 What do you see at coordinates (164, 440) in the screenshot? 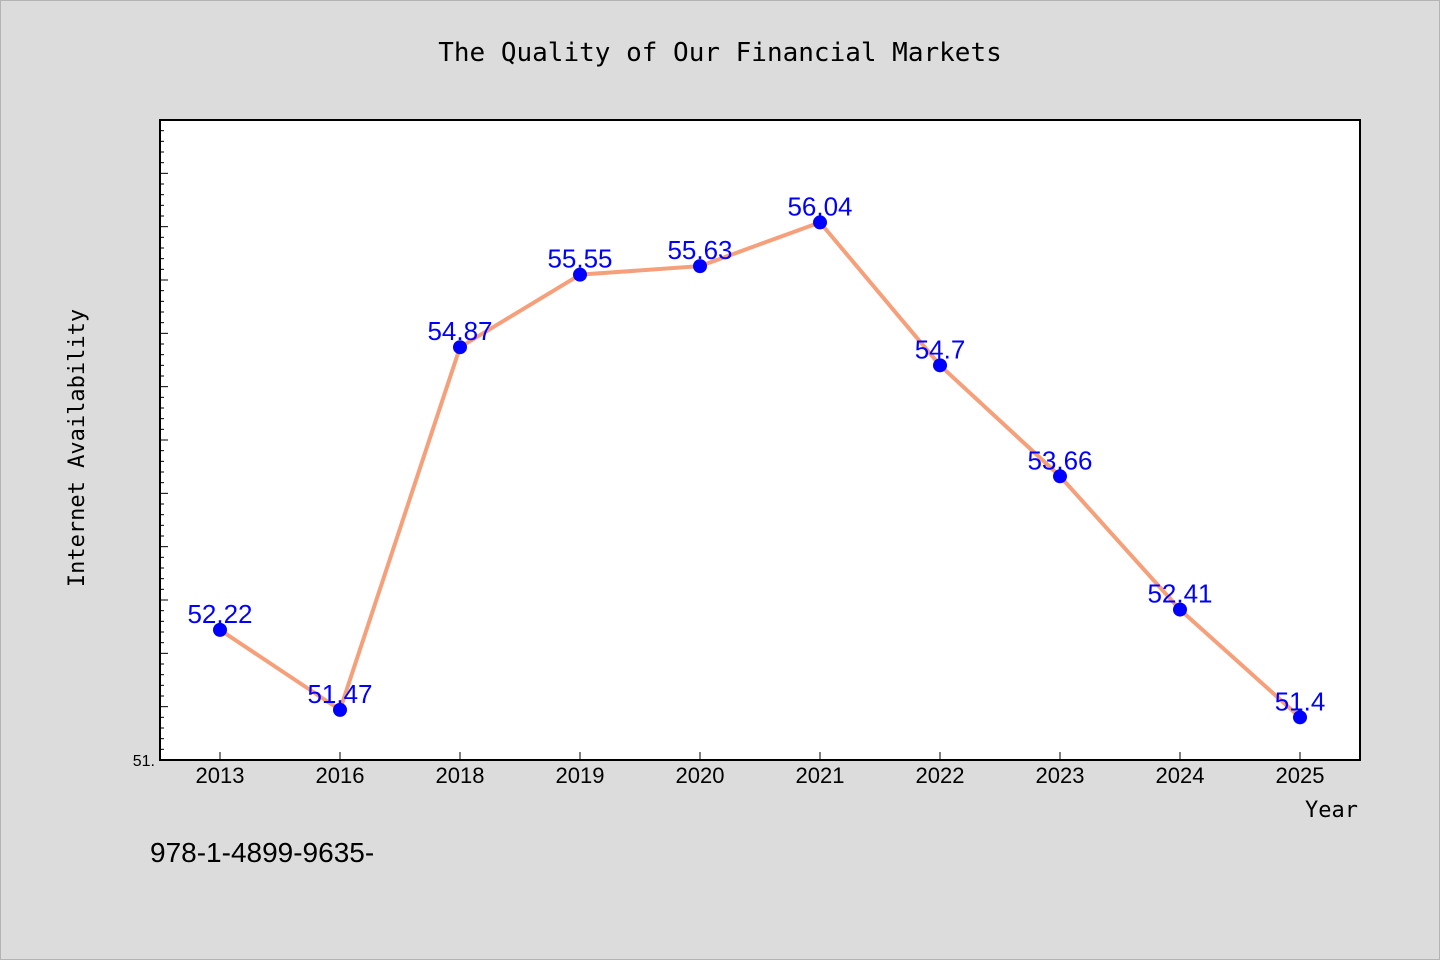
I see `y-axis-ticks` at bounding box center [164, 440].